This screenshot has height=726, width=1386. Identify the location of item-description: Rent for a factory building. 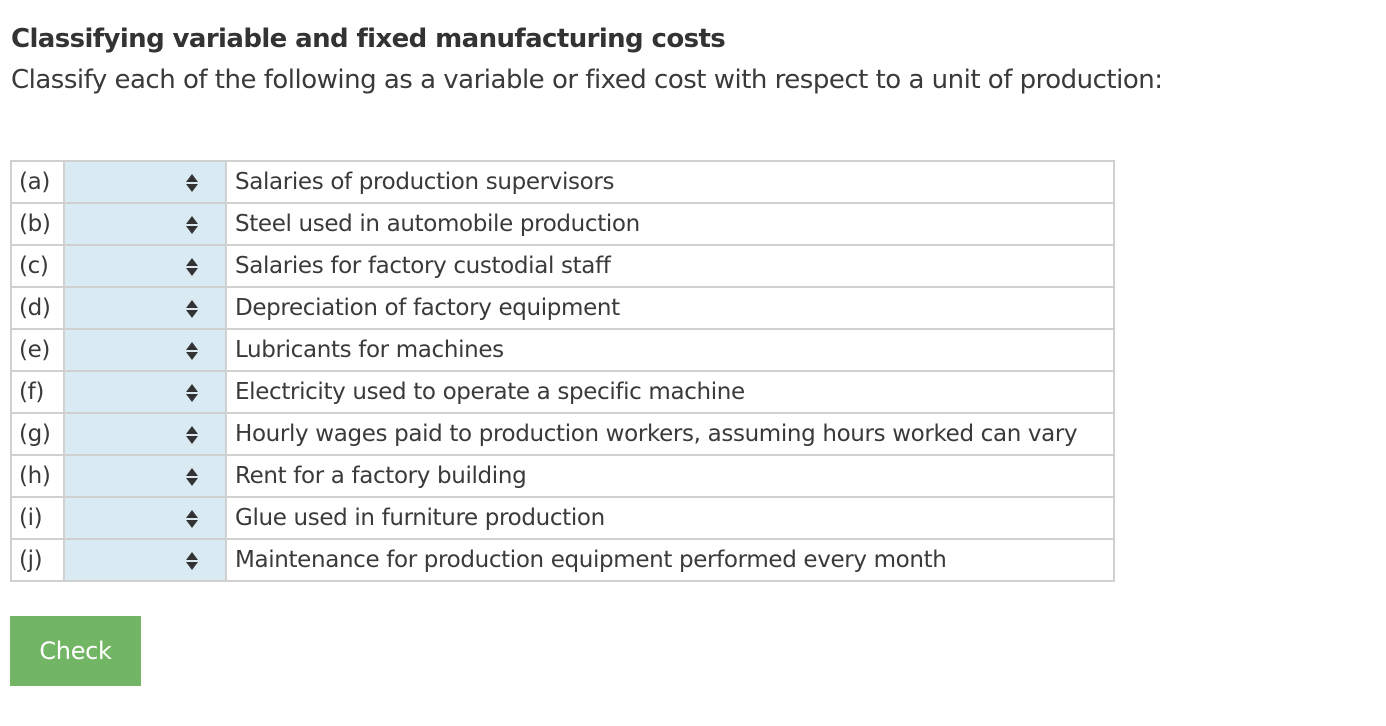
(670, 476).